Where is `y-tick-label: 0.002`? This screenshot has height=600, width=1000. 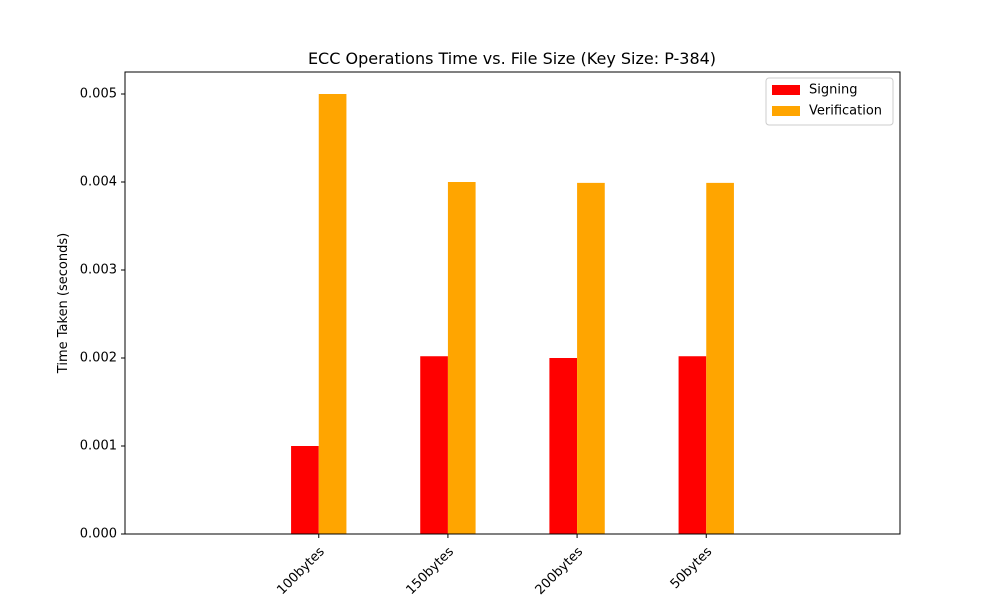
y-tick-label: 0.002 is located at coordinates (98, 358).